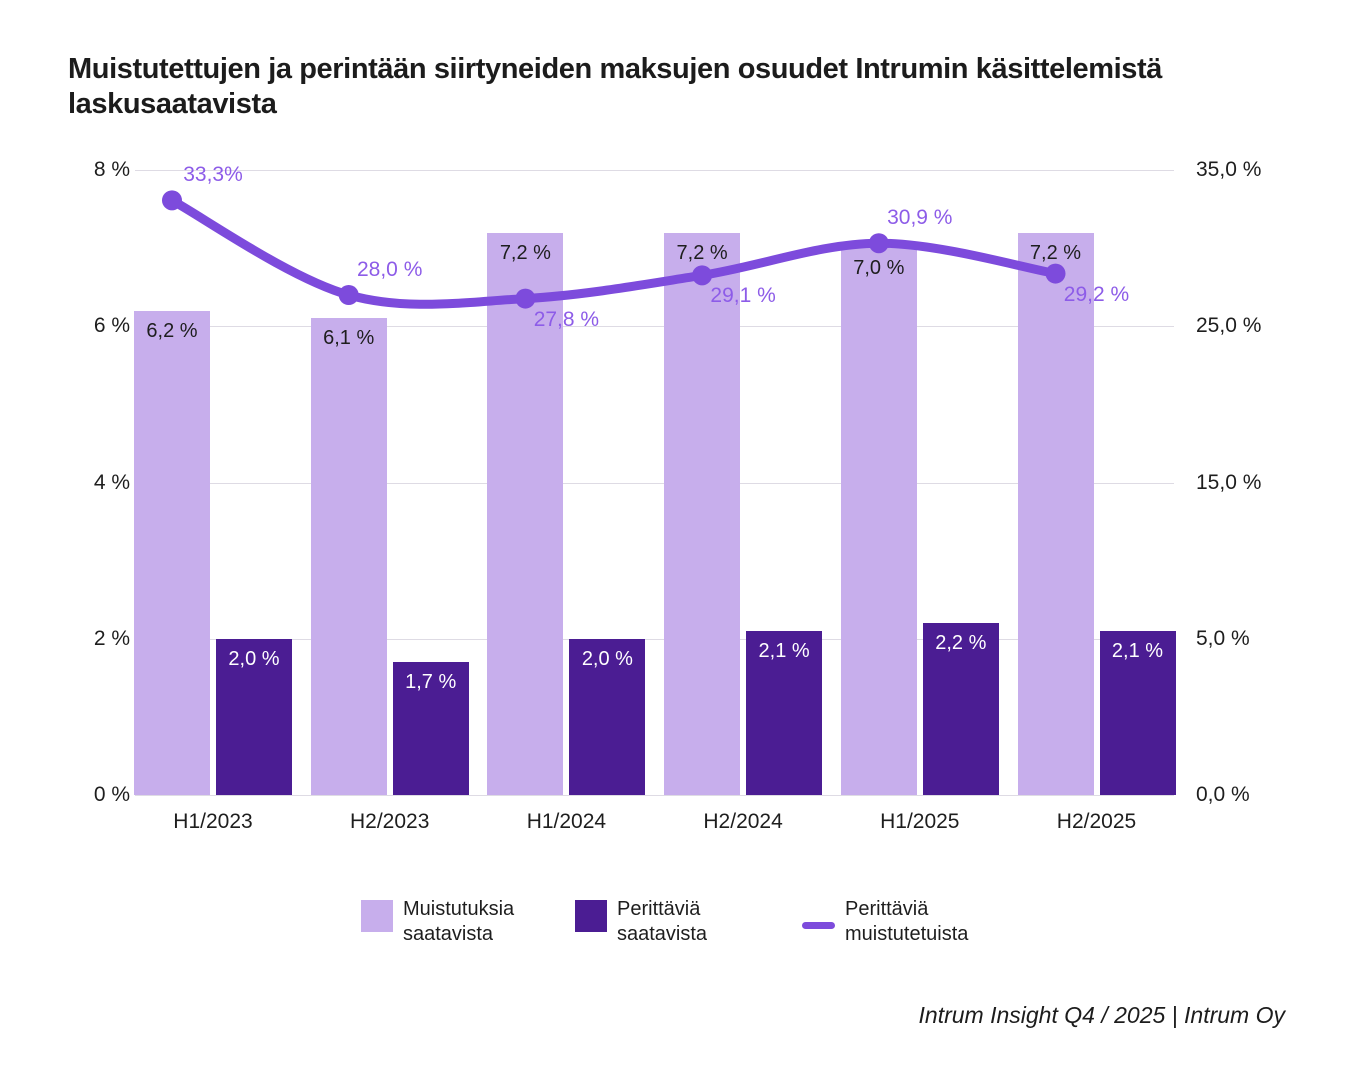 This screenshot has height=1080, width=1350. Describe the element at coordinates (960, 709) in the screenshot. I see `bar-perittavia-h1-2025` at that location.